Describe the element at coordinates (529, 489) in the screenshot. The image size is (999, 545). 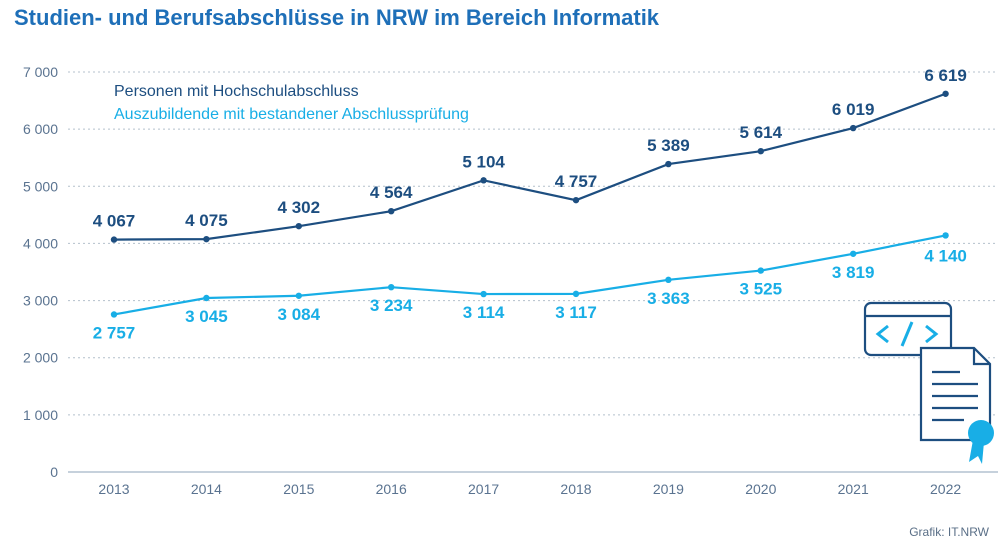
I see `x-axis-ticks: 2013 2014 2015 2016 2017 2018 2019 2020 2021 2022` at that location.